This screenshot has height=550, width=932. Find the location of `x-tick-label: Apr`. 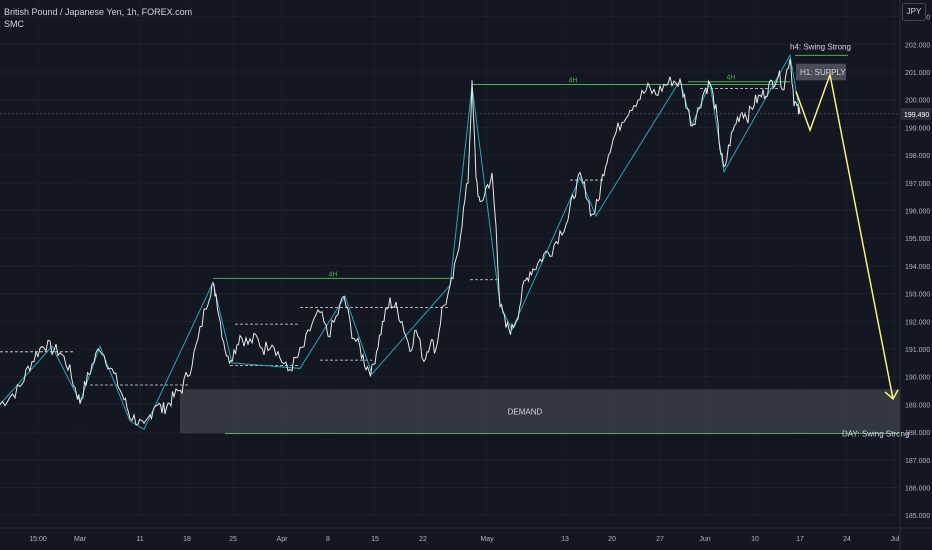

x-tick-label: Apr is located at coordinates (283, 539).